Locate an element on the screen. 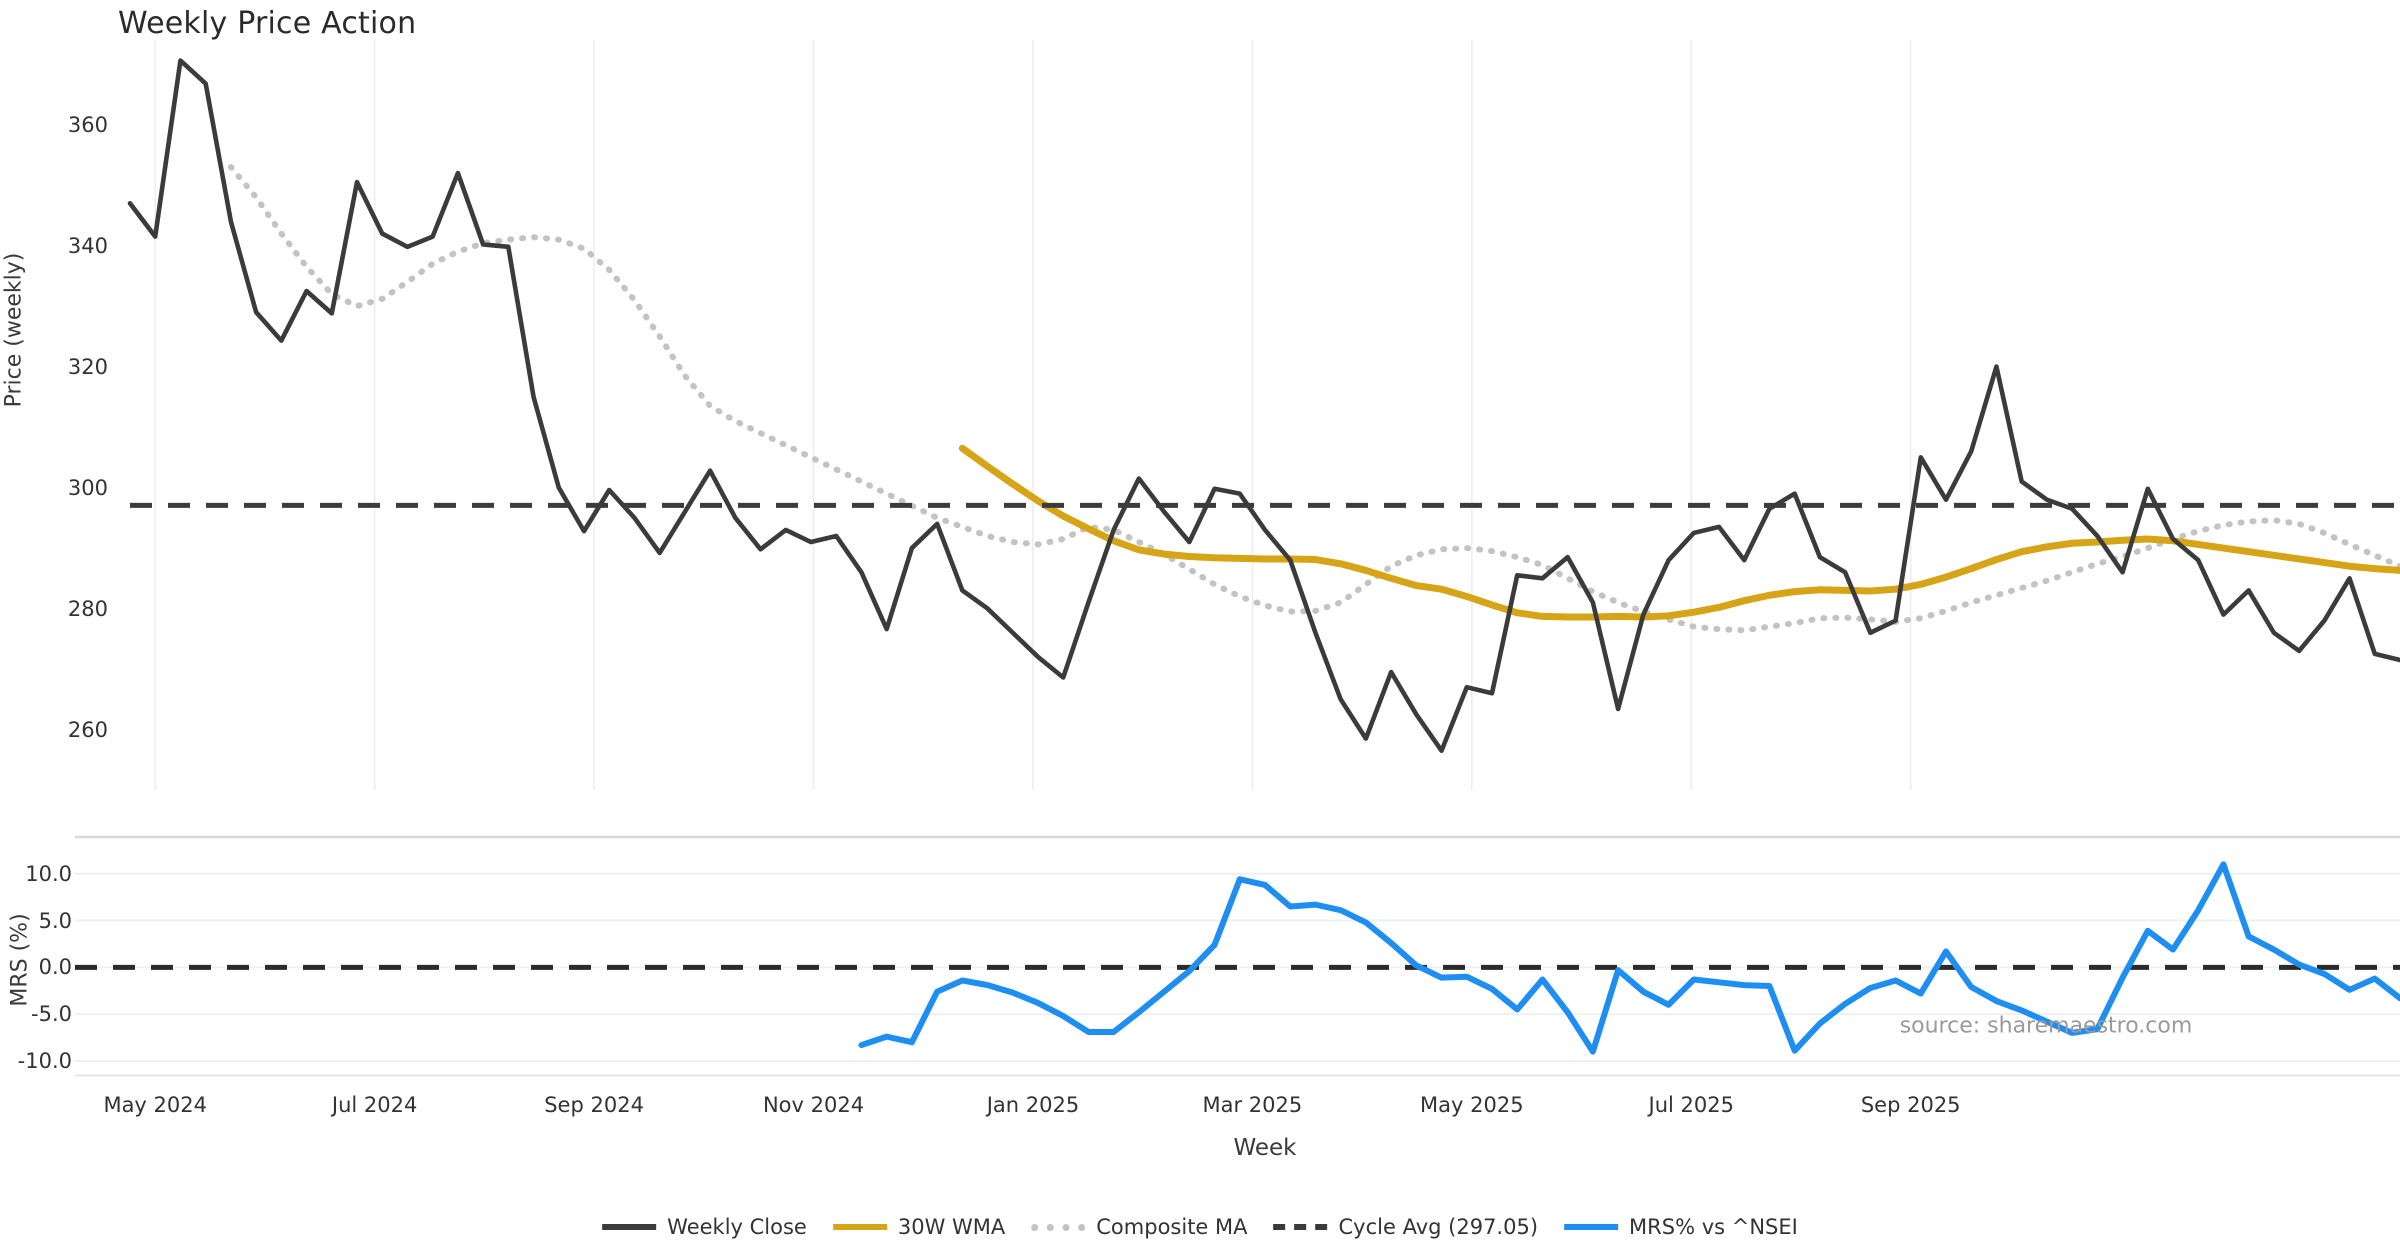  price-y-tick: 320 is located at coordinates (87, 366).